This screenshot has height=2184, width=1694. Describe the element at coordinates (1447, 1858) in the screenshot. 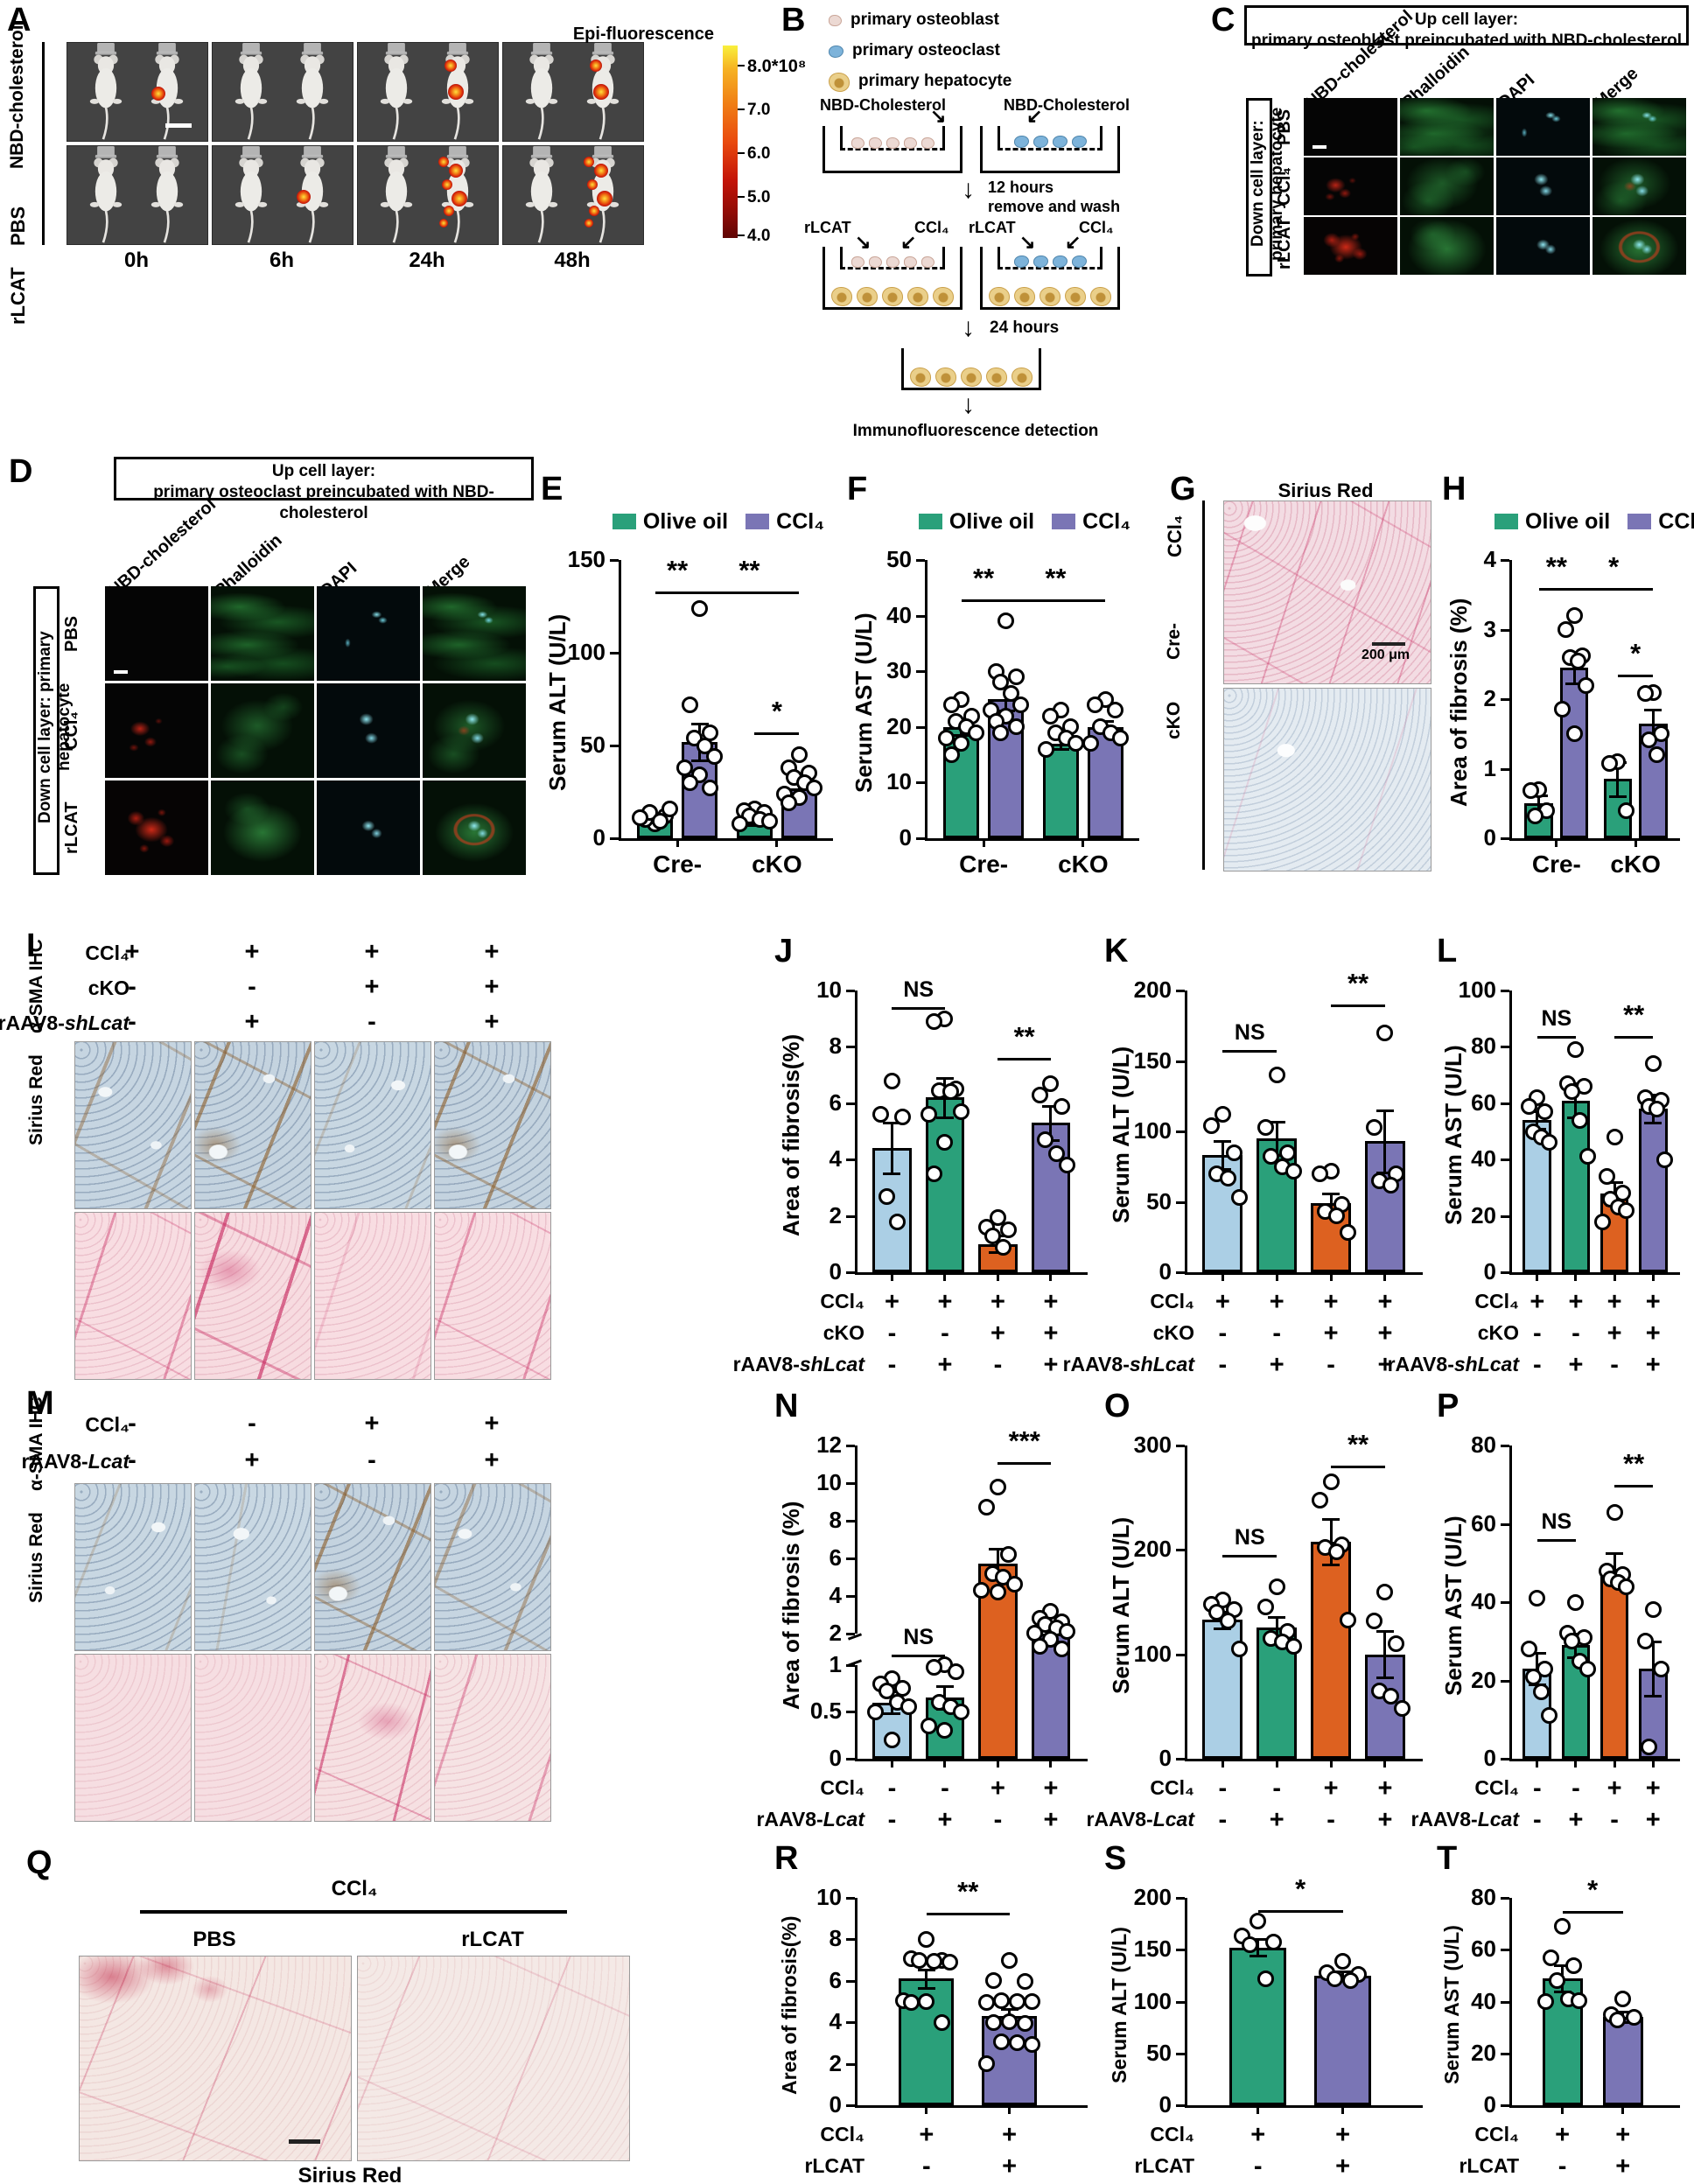

I see `panel-letter: T` at that location.